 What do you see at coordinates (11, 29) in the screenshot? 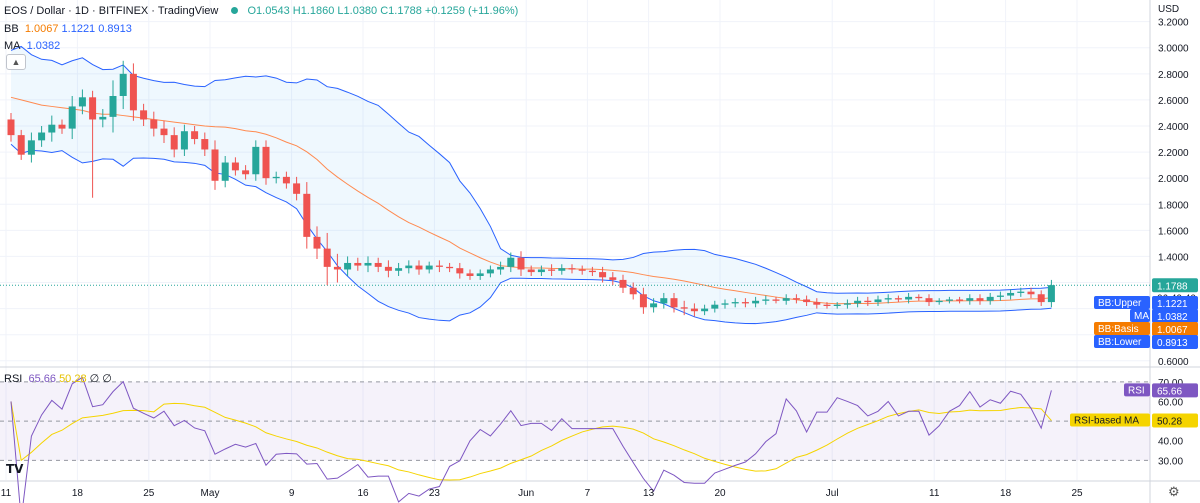
I see `bb-label: BB` at bounding box center [11, 29].